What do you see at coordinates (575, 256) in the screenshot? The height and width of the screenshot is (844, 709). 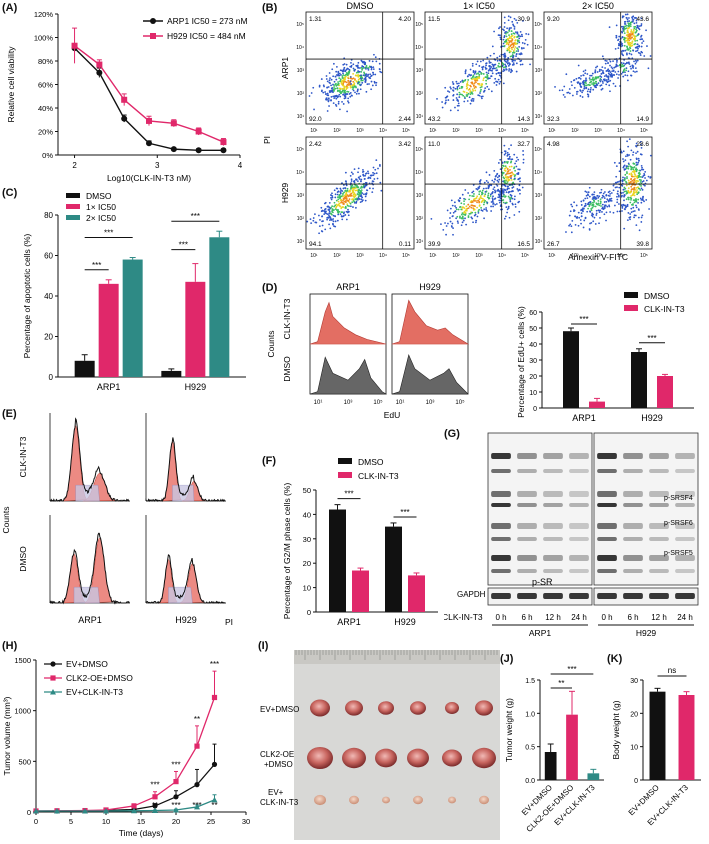 I see `b-x-tick-label: 10²` at bounding box center [575, 256].